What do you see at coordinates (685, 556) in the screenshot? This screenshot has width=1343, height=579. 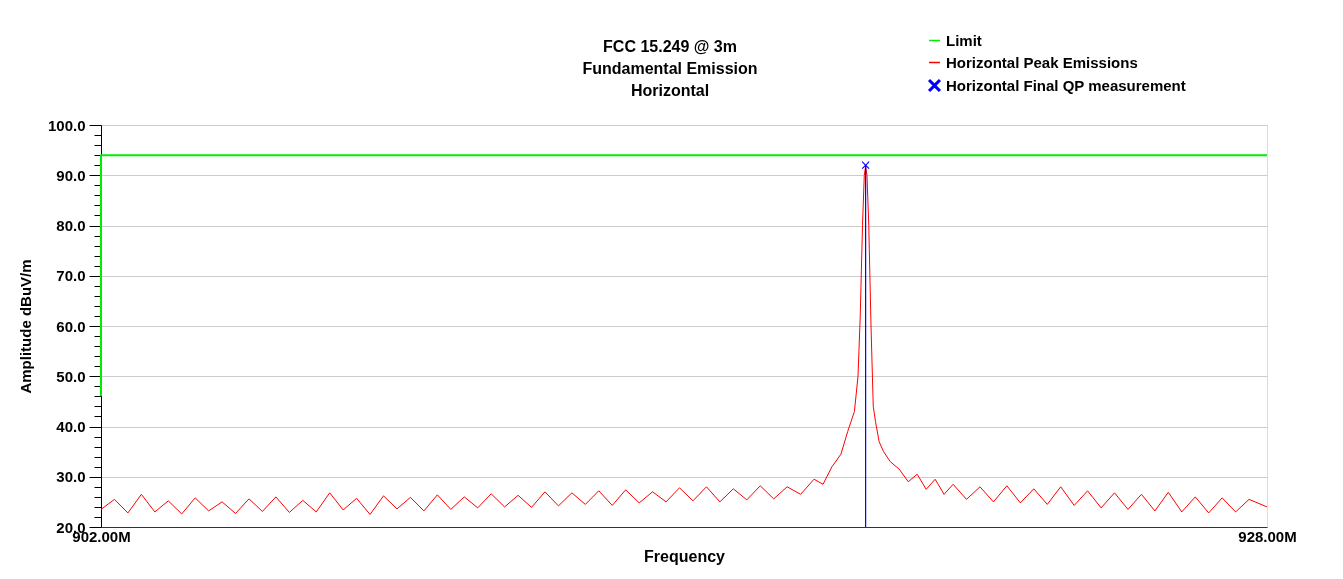 I see `x-axis-title: Frequency` at bounding box center [685, 556].